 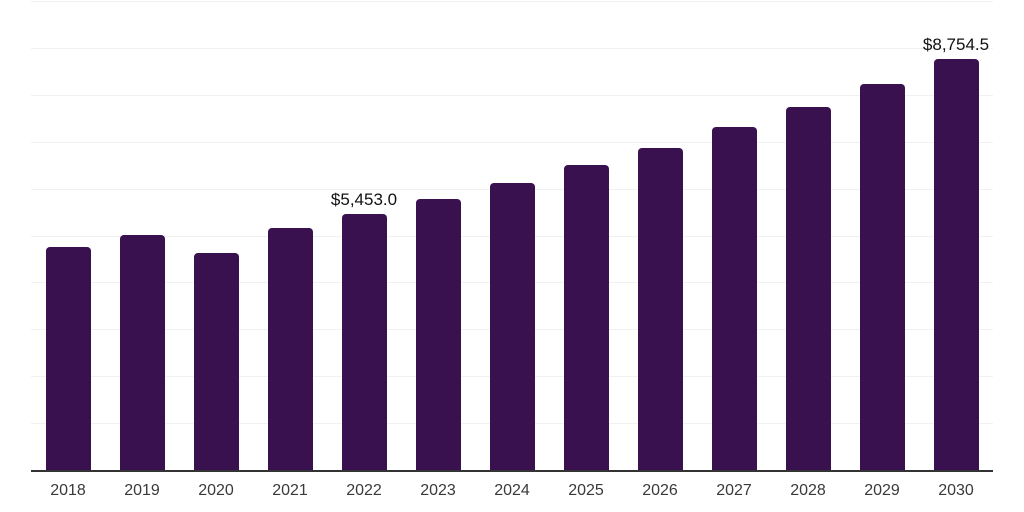 What do you see at coordinates (660, 309) in the screenshot?
I see `bar-2026` at bounding box center [660, 309].